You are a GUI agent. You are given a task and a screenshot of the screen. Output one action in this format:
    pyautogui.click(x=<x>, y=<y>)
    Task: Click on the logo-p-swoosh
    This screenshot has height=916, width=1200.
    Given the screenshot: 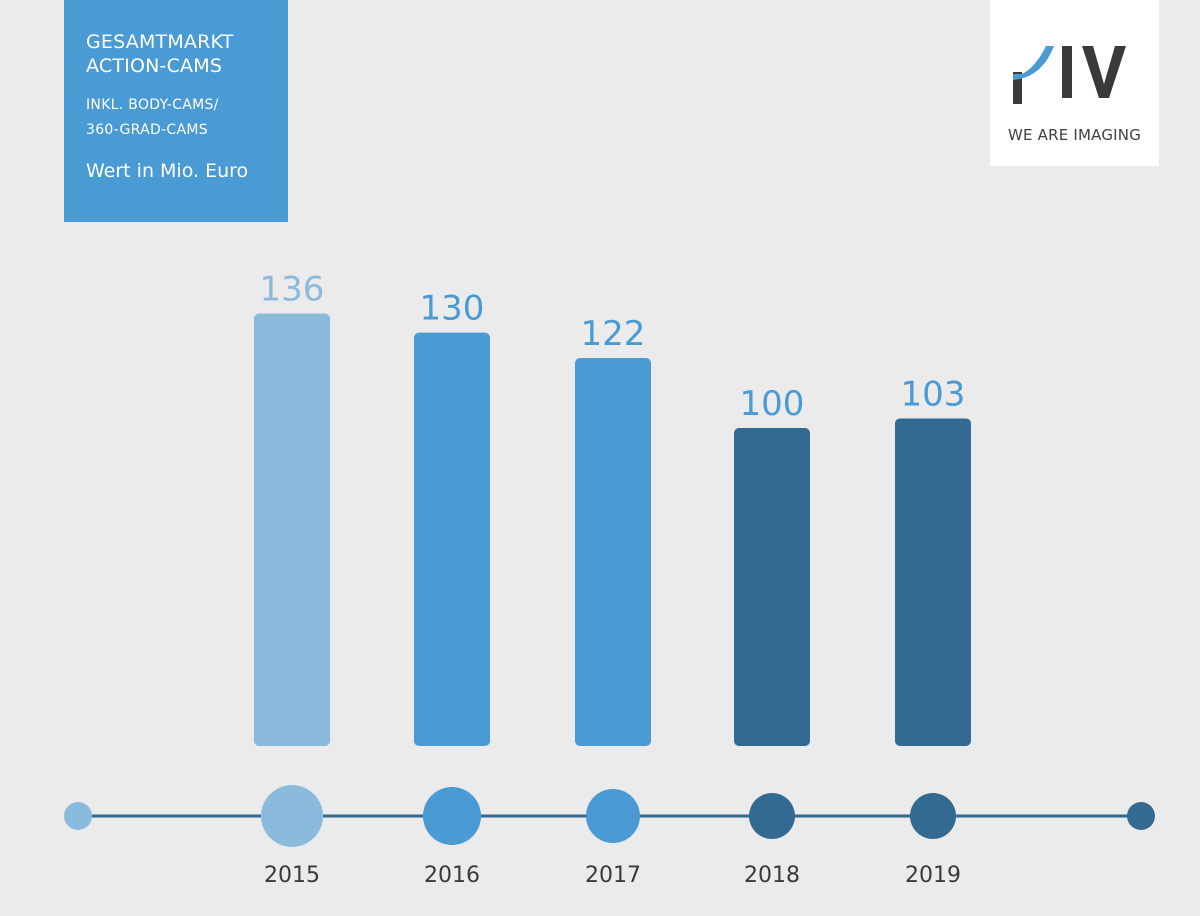 What is the action you would take?
    pyautogui.click(x=1033, y=63)
    